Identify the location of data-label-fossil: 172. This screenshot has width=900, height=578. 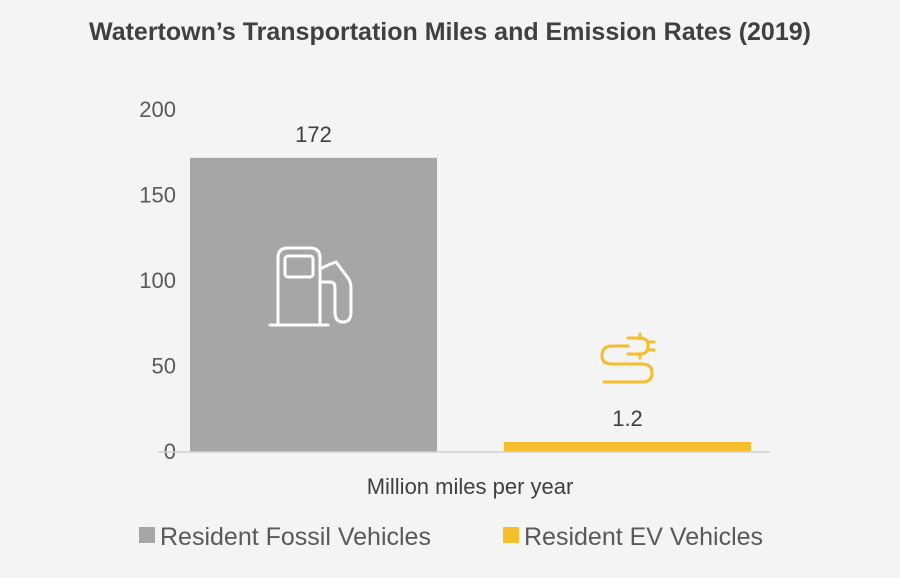
(313, 134).